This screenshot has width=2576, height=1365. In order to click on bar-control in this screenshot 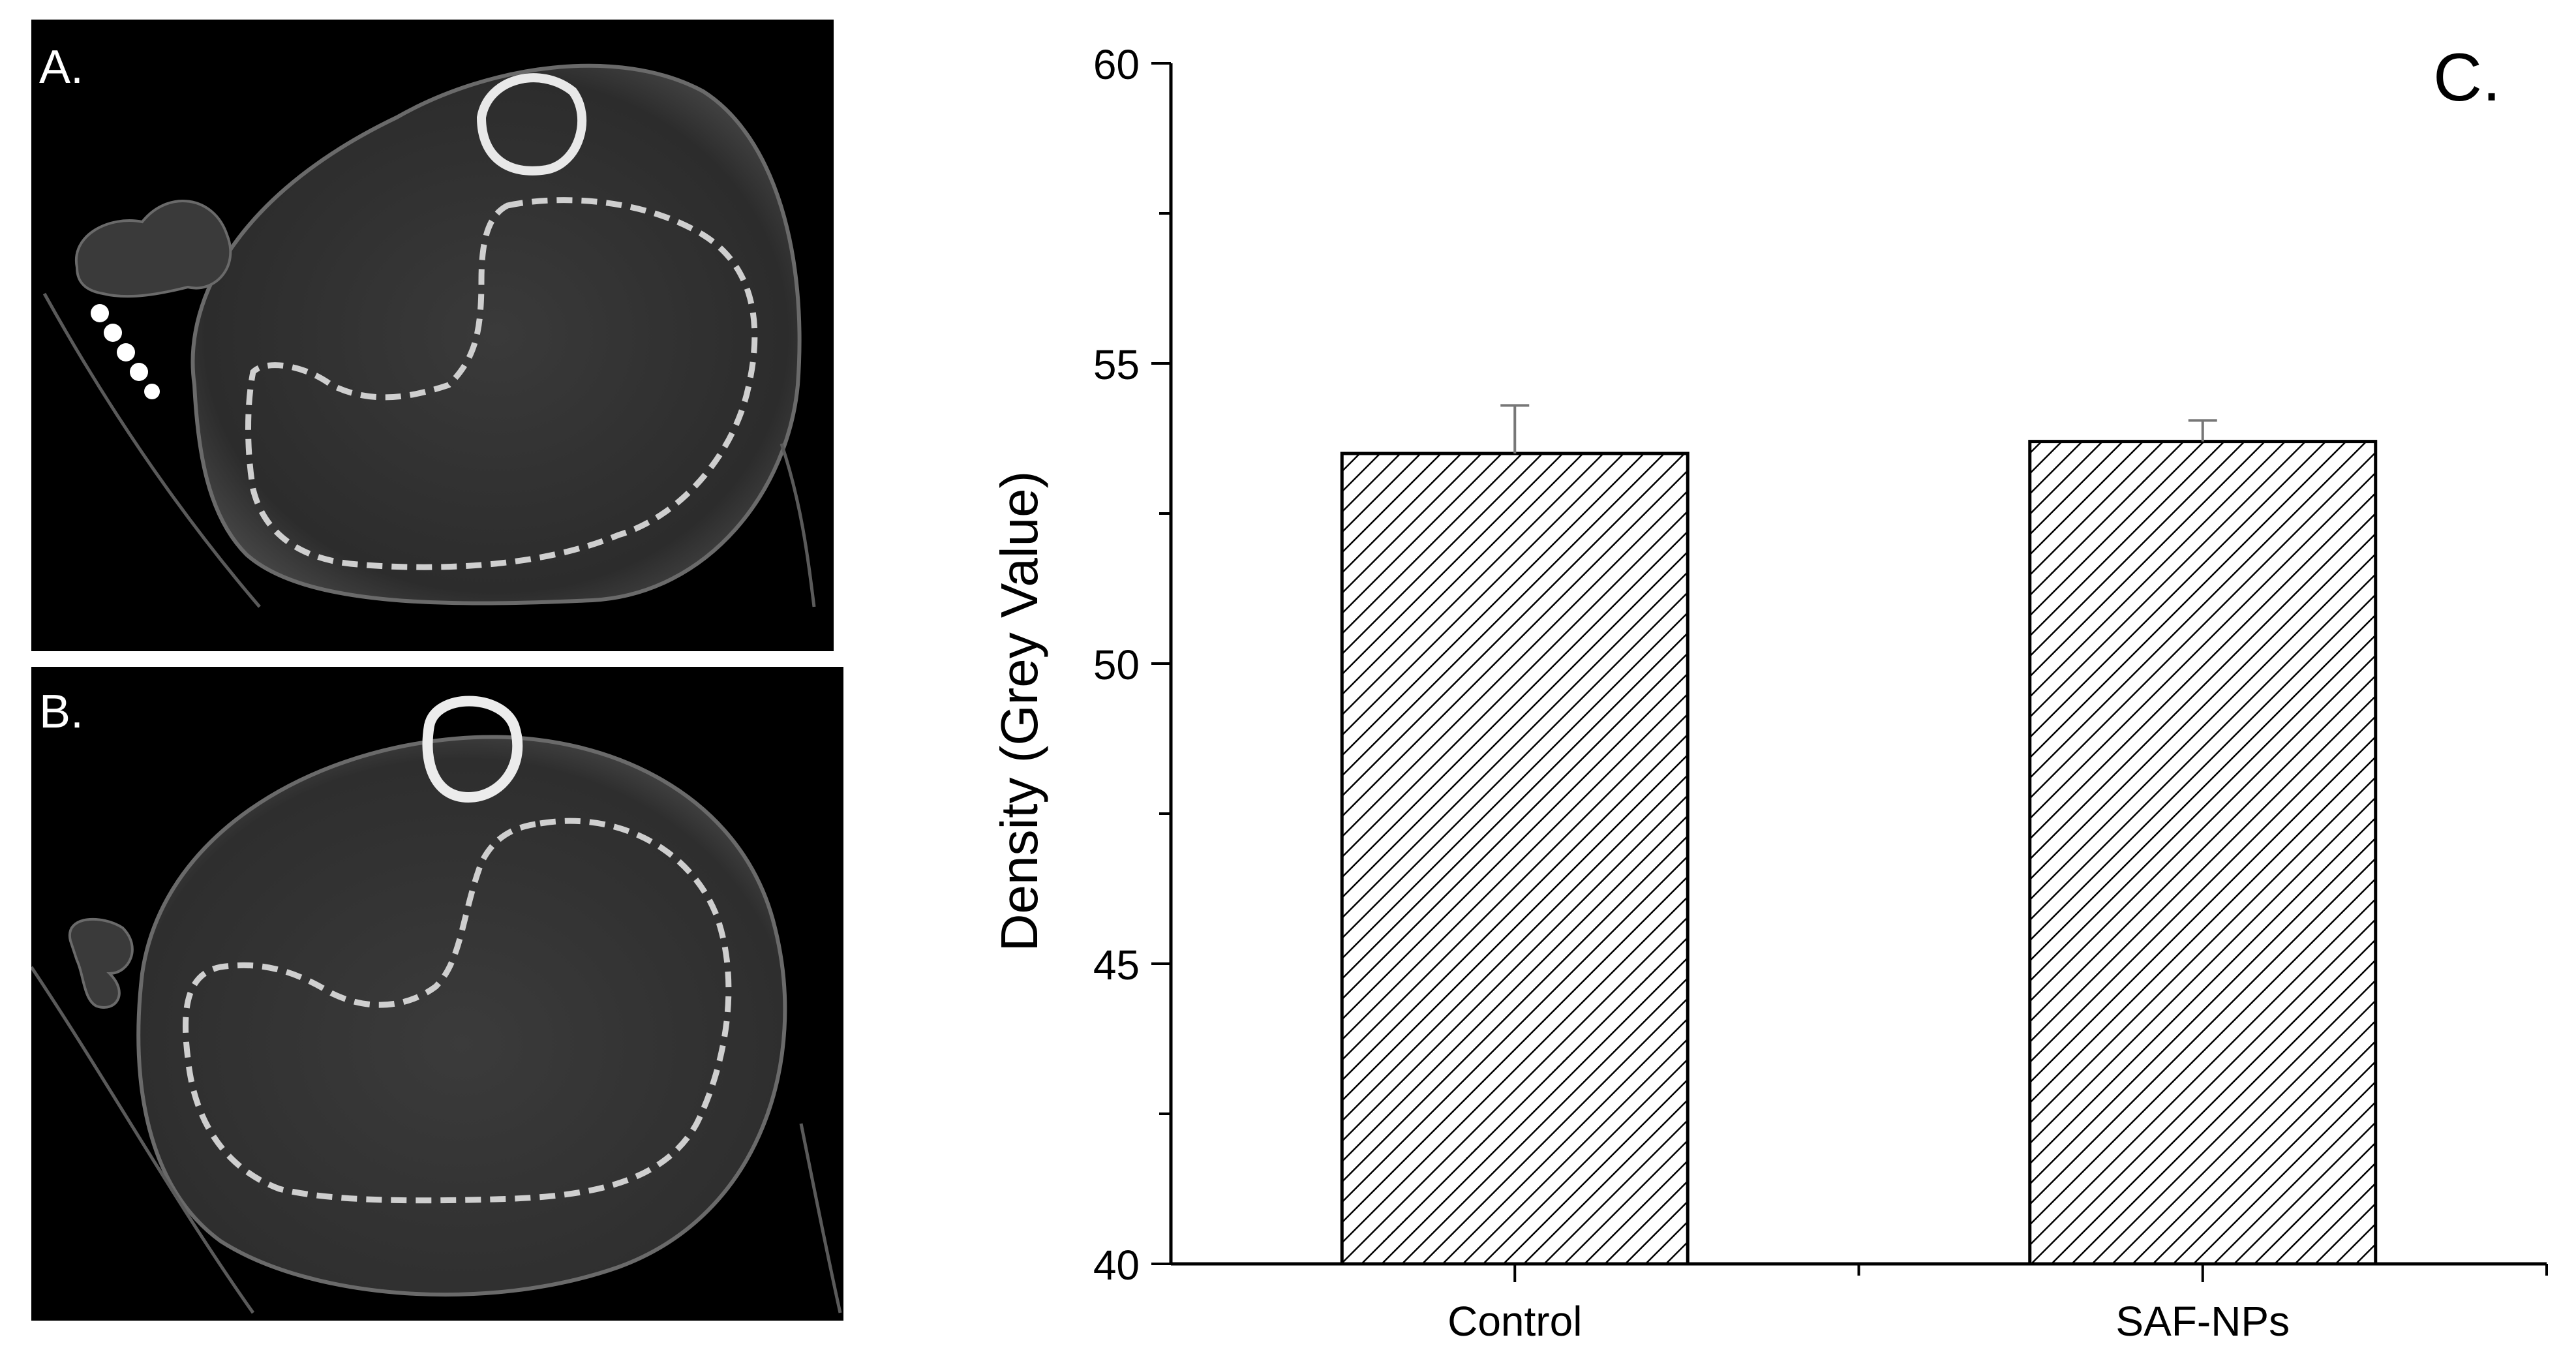, I will do `click(1515, 859)`.